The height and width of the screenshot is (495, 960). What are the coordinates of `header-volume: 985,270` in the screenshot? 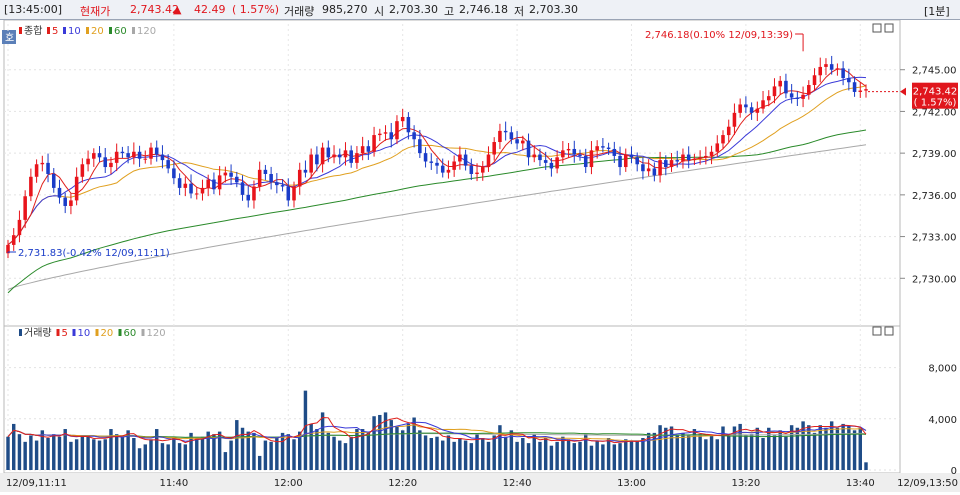 It's located at (345, 9).